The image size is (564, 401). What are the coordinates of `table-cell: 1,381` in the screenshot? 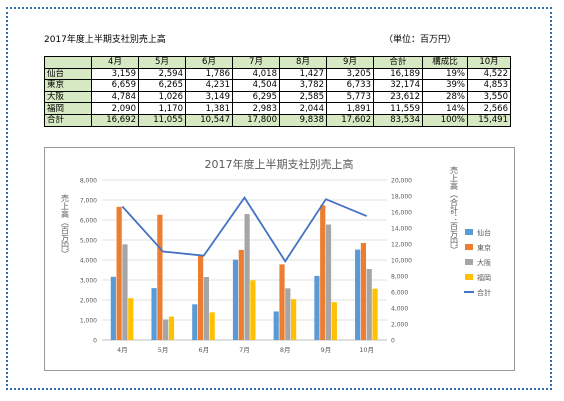 It's located at (209, 108).